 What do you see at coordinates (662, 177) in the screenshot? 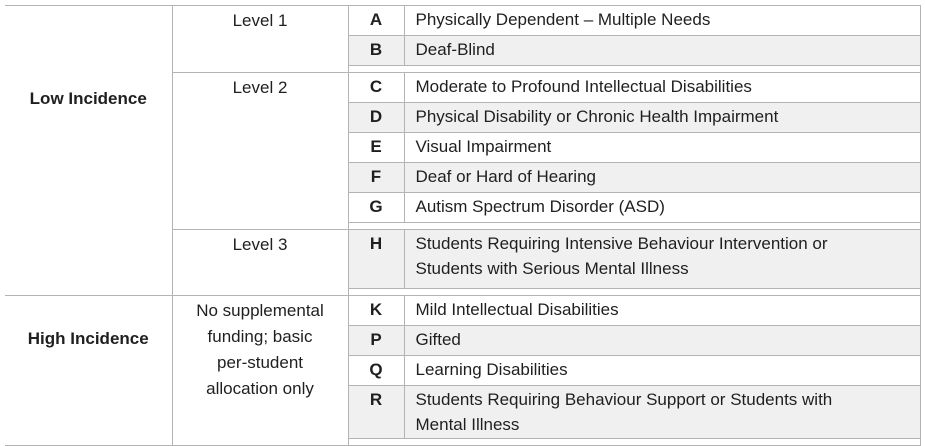
I see `description-cell-F: Deaf or Hard of Hearing` at bounding box center [662, 177].